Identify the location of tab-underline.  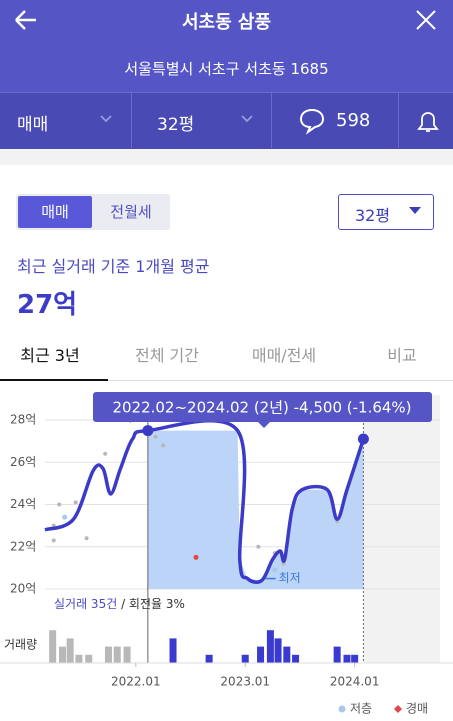
(54, 380).